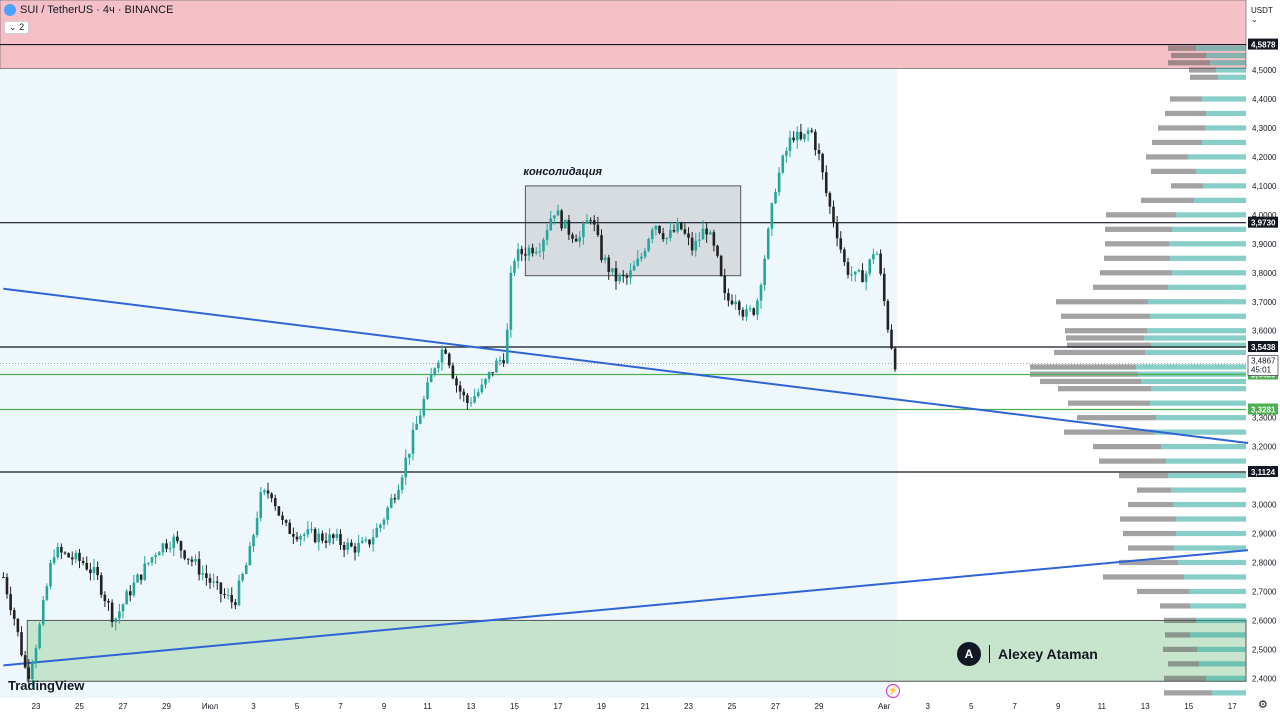 The image size is (1280, 716). What do you see at coordinates (1263, 705) in the screenshot?
I see `gear-icon: ⚙` at bounding box center [1263, 705].